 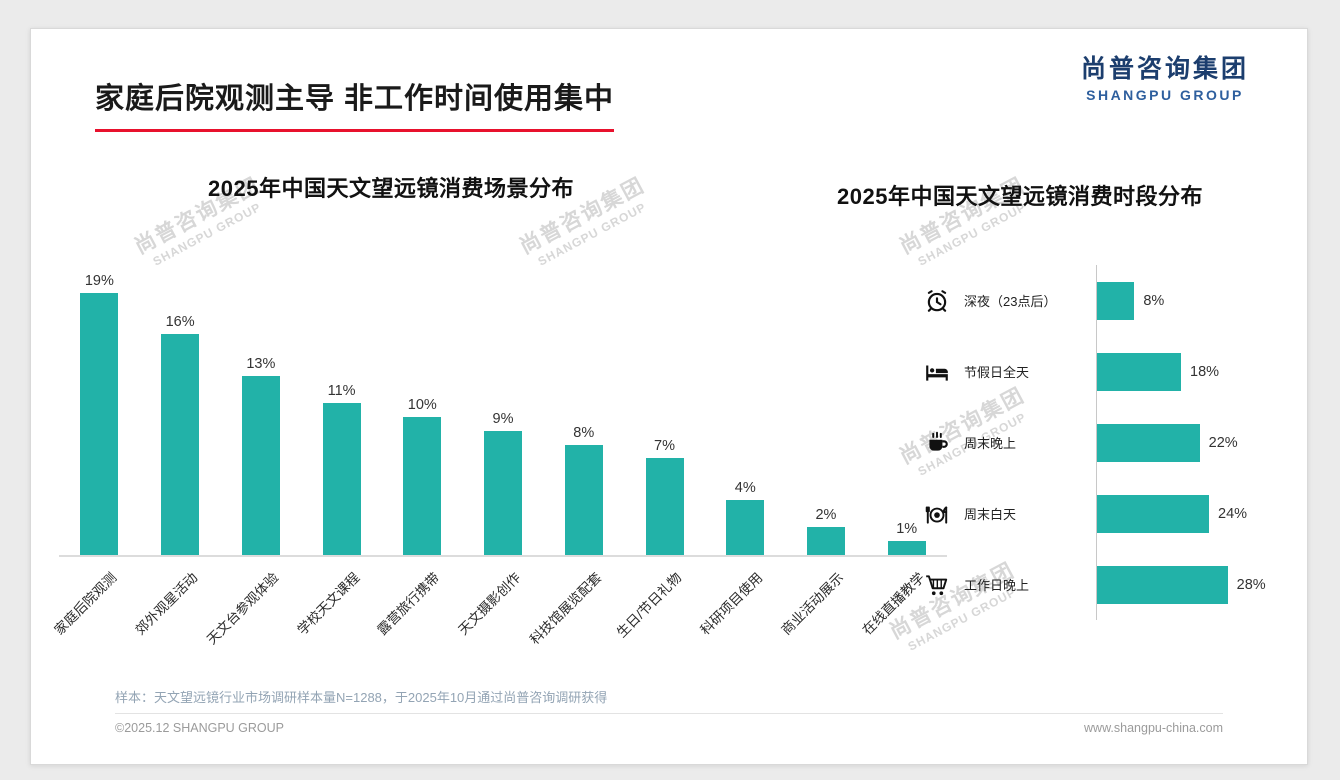 What do you see at coordinates (1251, 584) in the screenshot?
I see `bar-value-label: 28%` at bounding box center [1251, 584].